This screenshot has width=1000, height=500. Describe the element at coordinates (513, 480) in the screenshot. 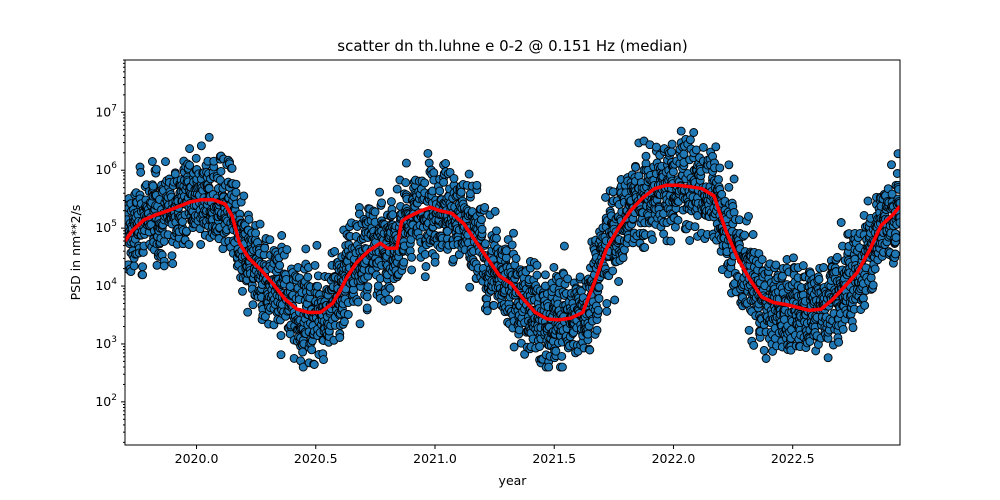

I see `x-axis-label: year` at that location.